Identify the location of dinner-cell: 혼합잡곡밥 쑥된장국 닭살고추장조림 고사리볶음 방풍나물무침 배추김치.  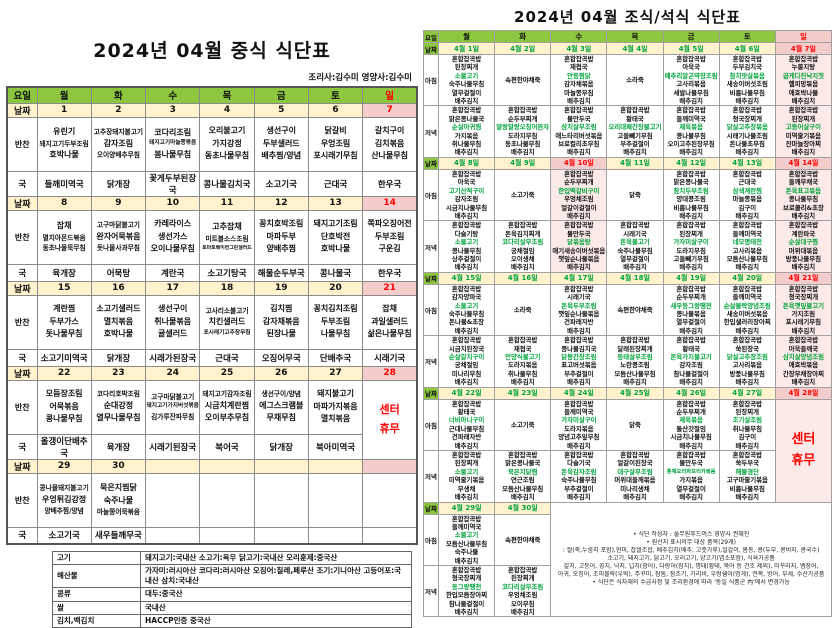
(747, 361).